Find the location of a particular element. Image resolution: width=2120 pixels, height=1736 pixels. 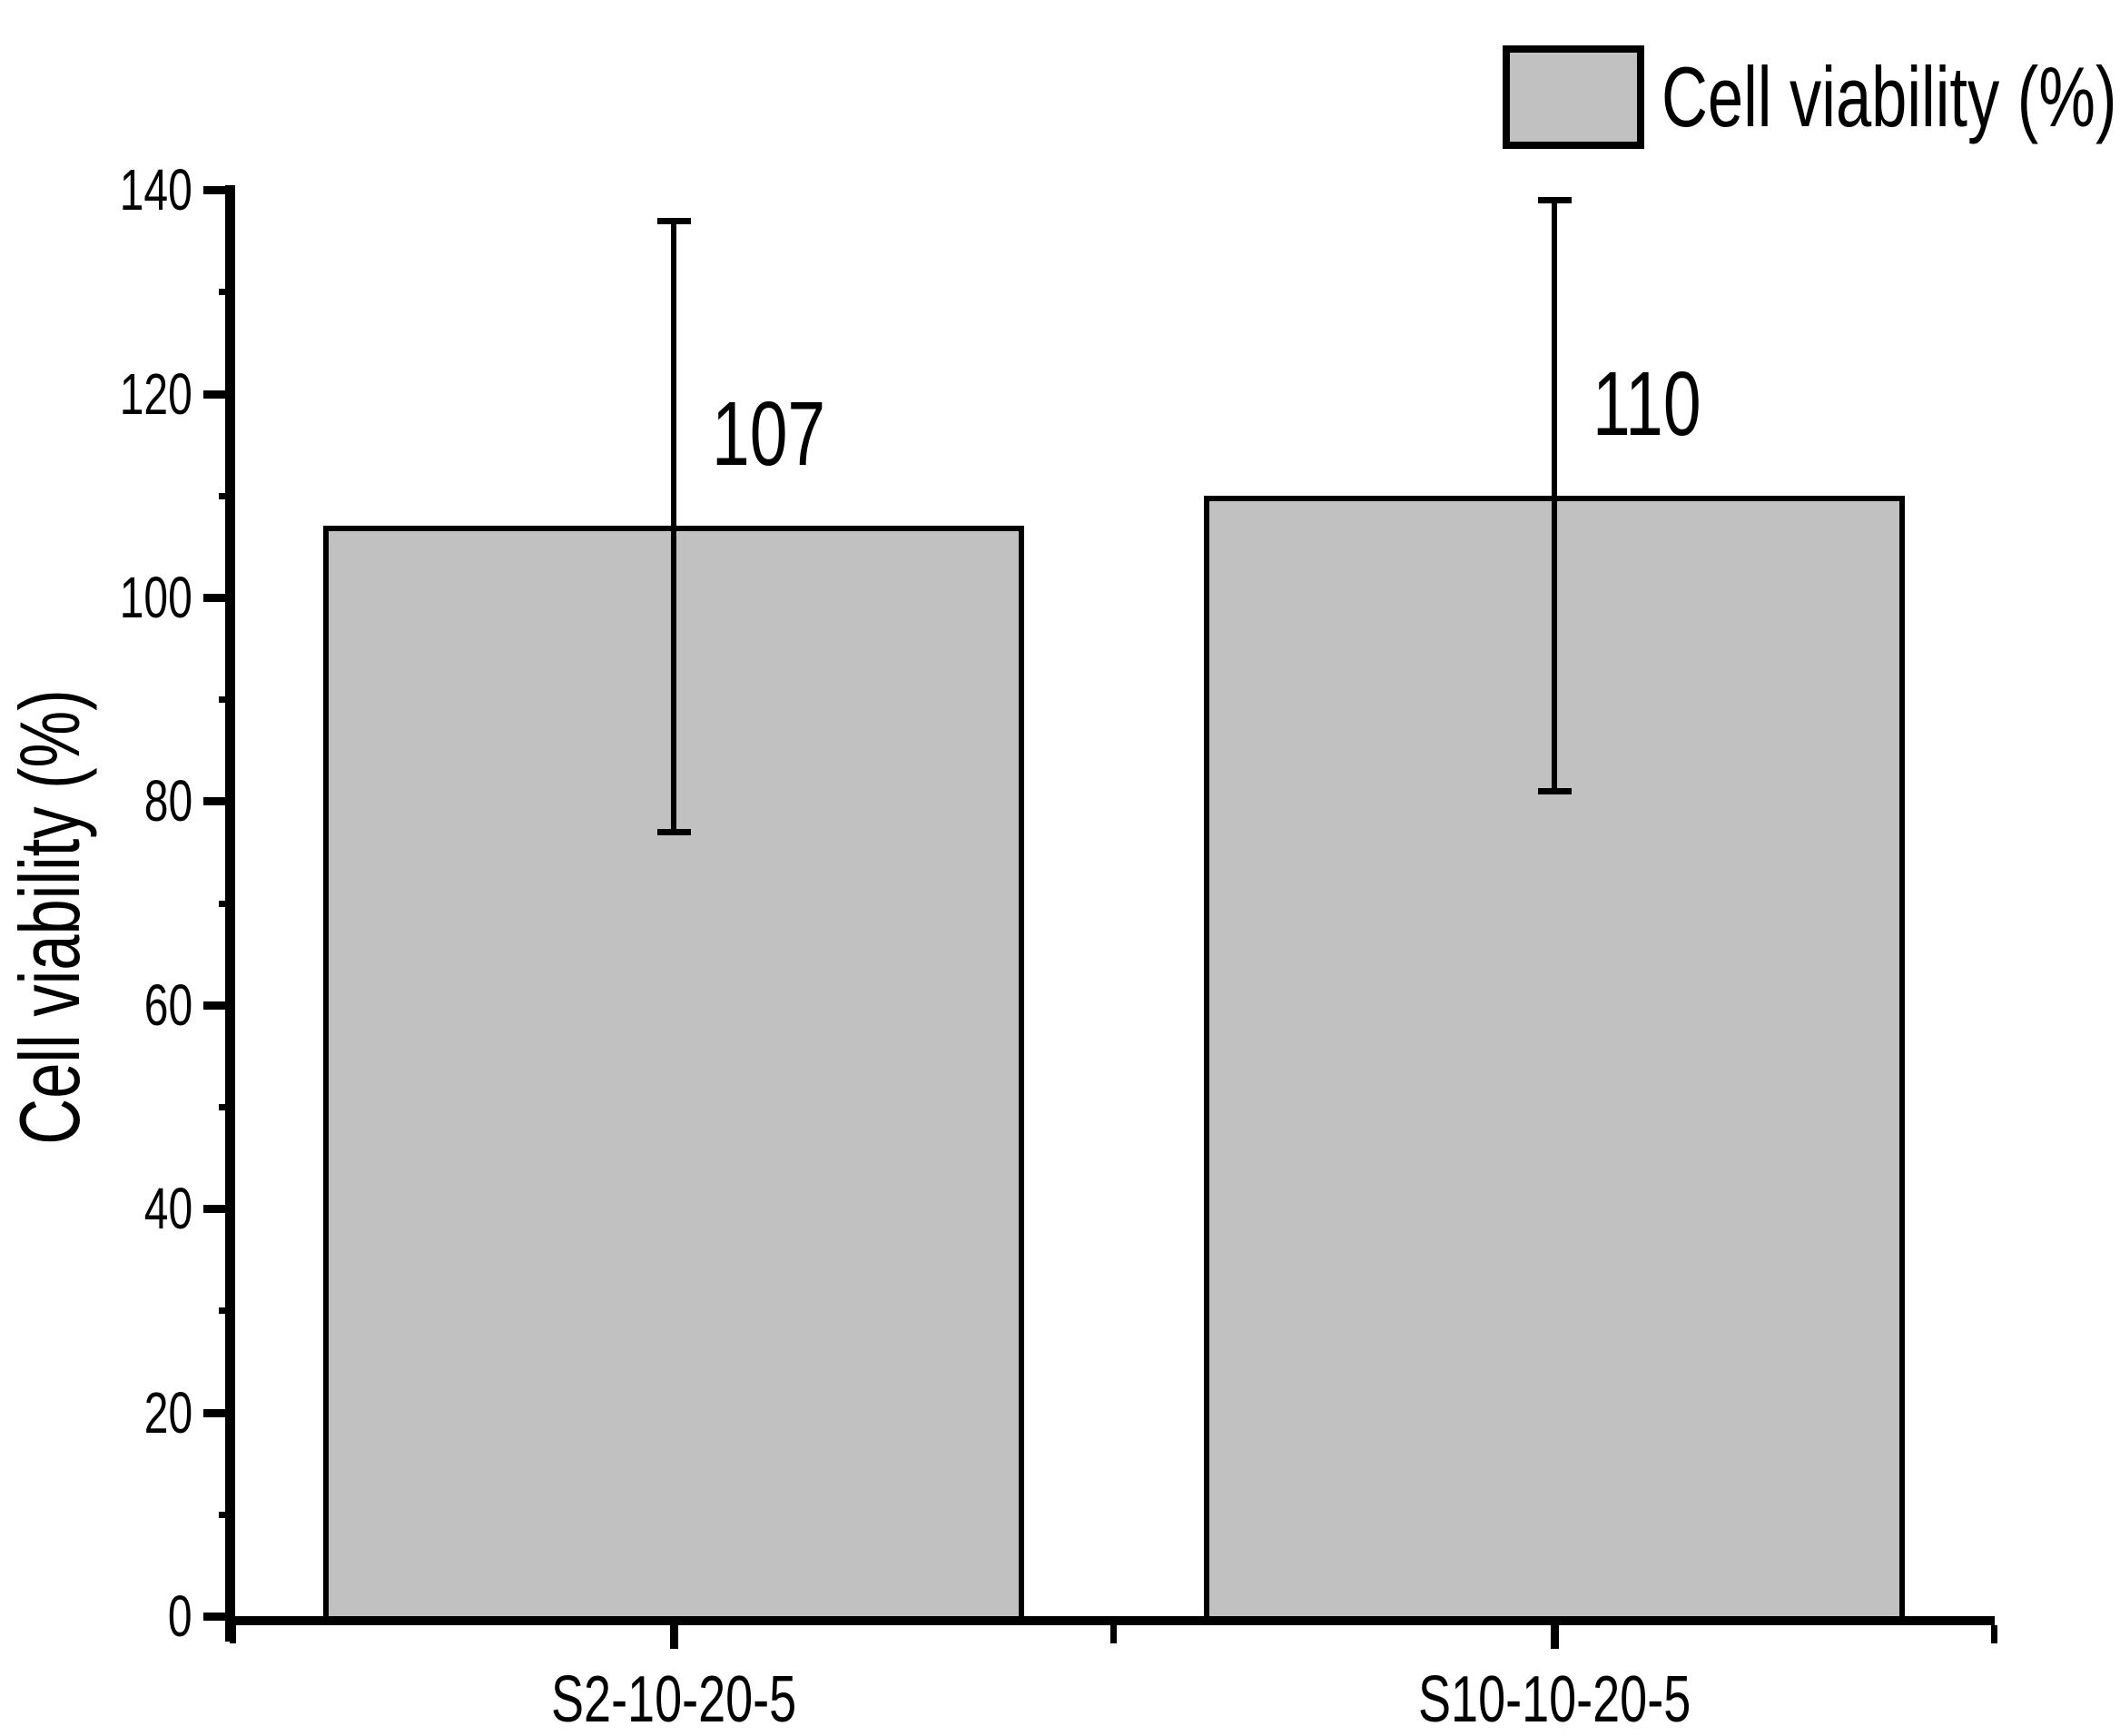

legend-entry: Cell viability (%) is located at coordinates (1890, 97).